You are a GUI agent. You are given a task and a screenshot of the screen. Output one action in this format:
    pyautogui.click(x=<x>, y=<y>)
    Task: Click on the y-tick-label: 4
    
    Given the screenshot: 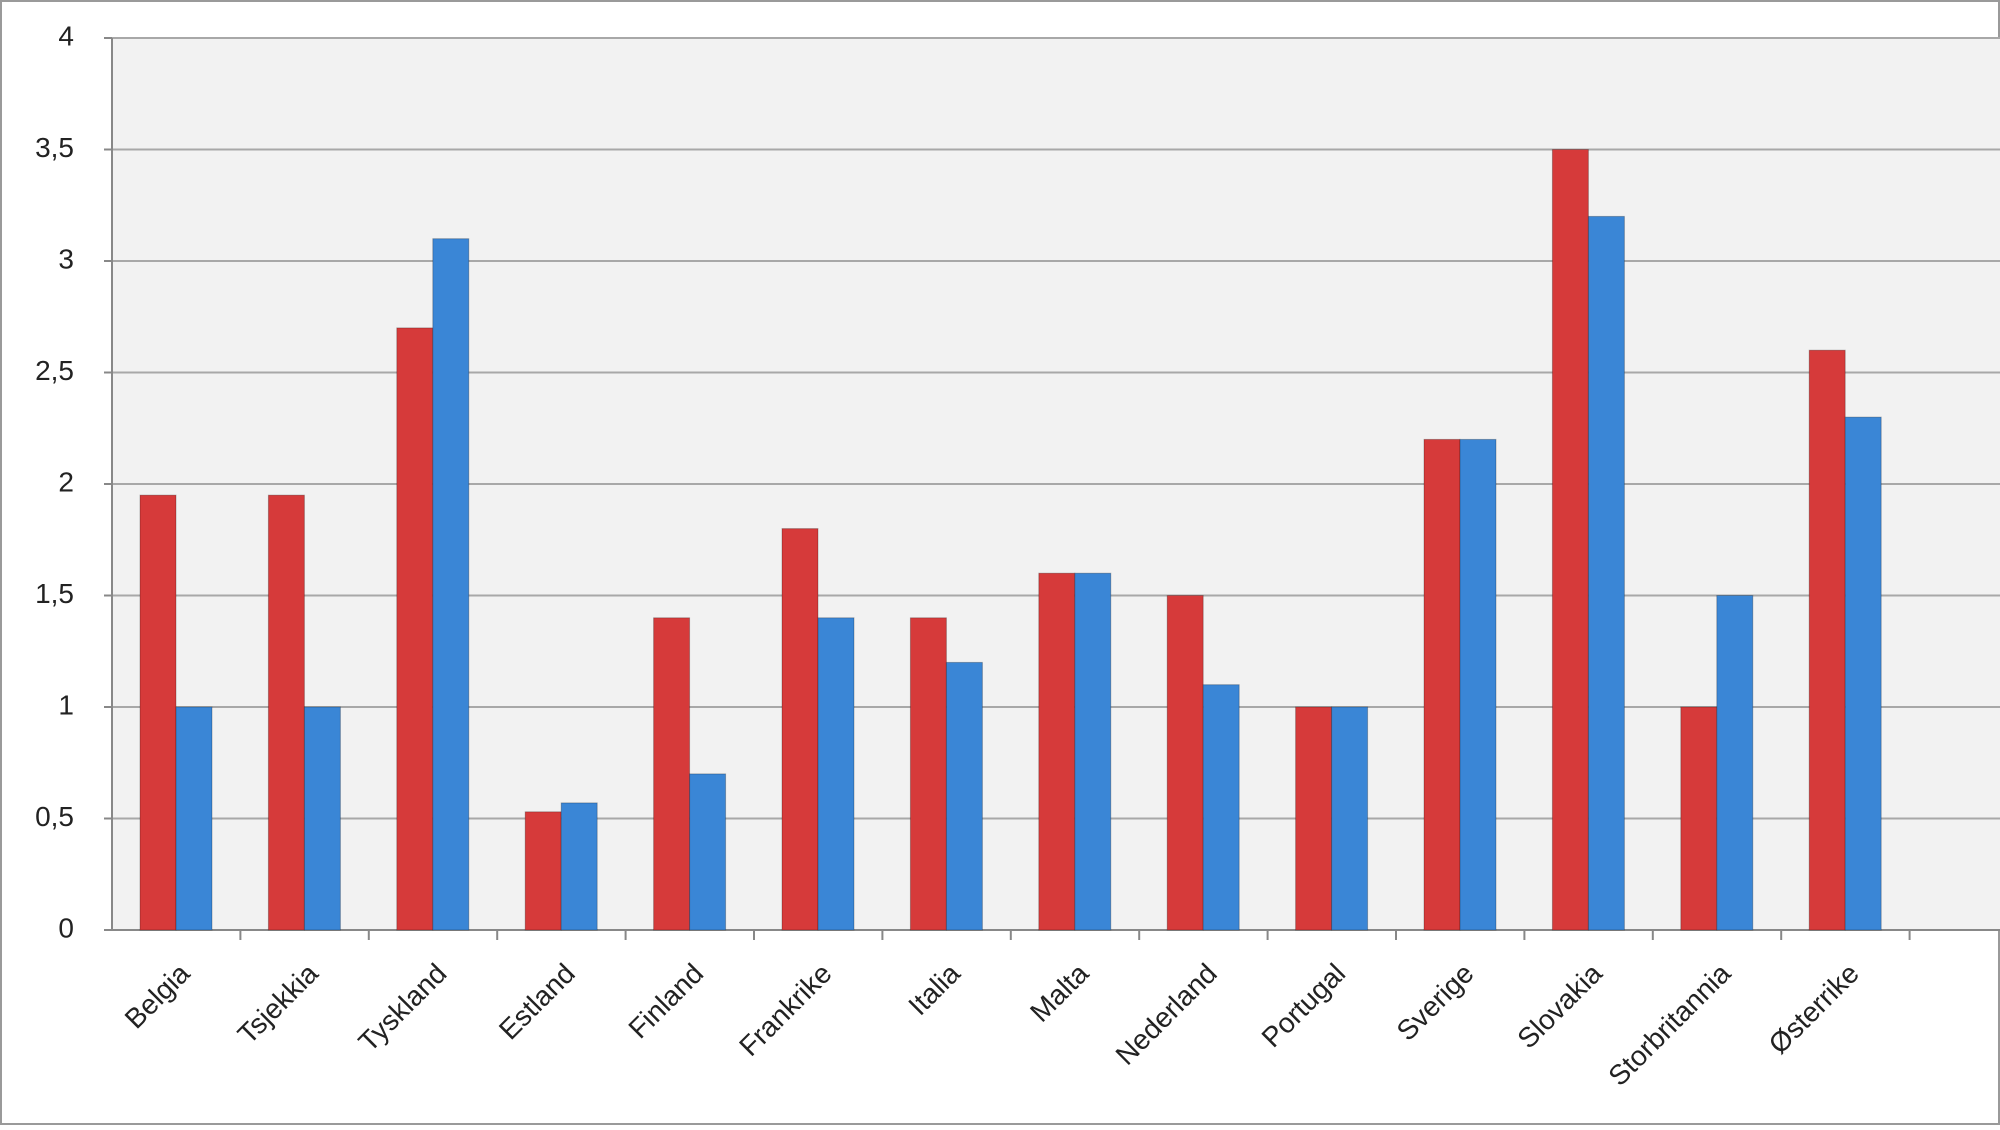 What is the action you would take?
    pyautogui.click(x=66, y=35)
    